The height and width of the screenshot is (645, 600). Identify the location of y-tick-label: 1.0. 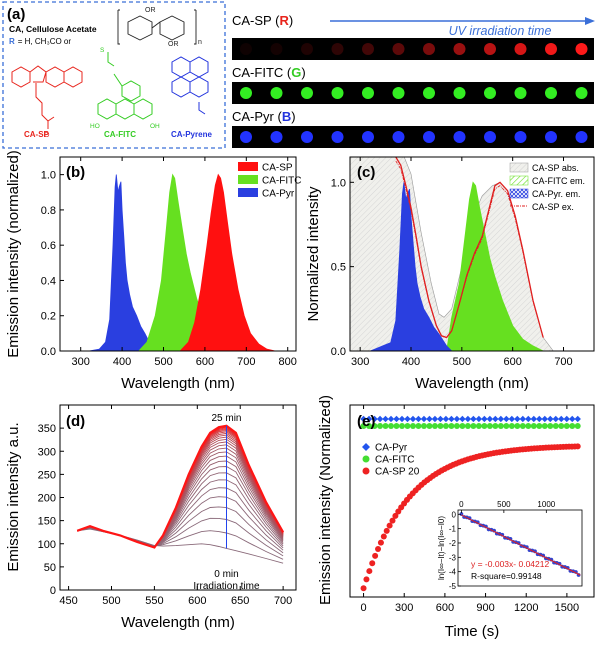
(48, 176).